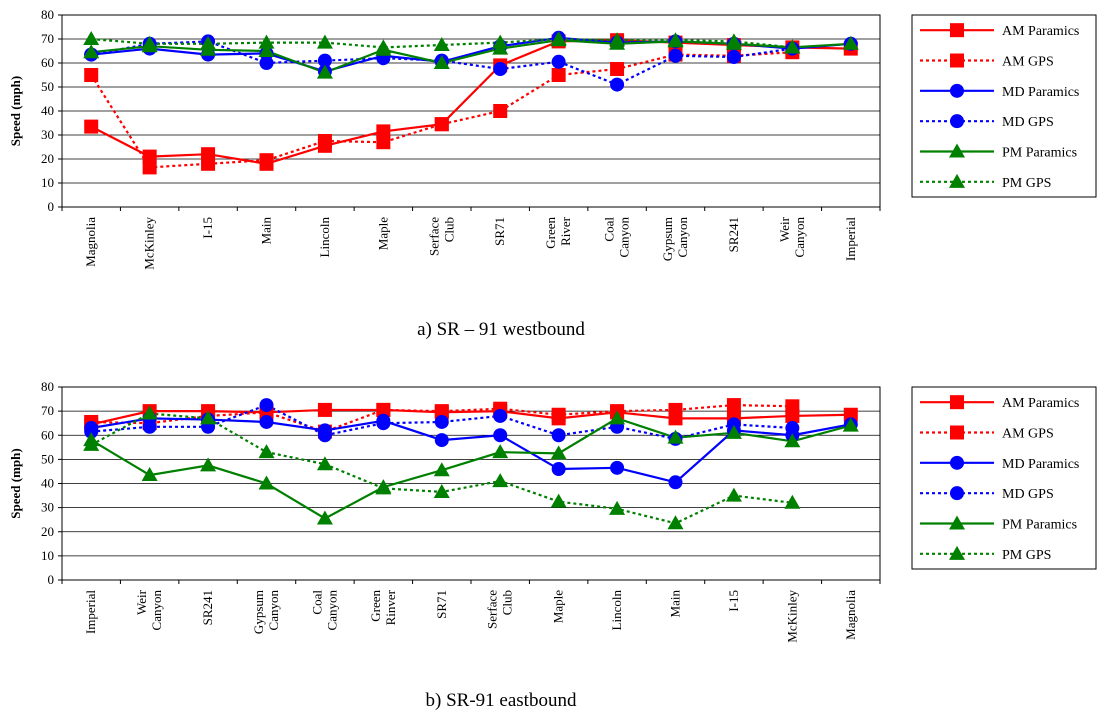 The width and height of the screenshot is (1101, 717). Describe the element at coordinates (47, 134) in the screenshot. I see `y-tick-label: 30` at that location.